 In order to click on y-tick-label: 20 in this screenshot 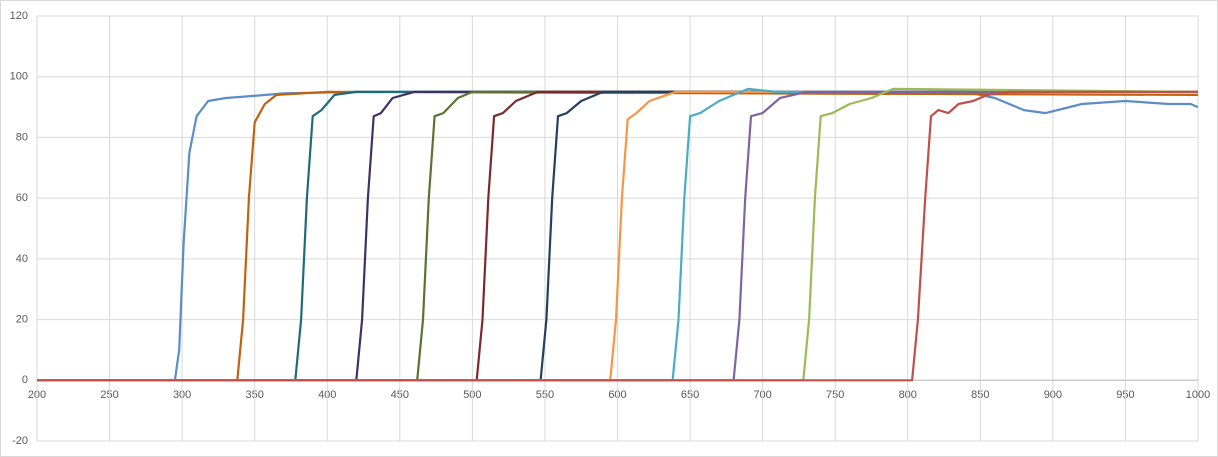, I will do `click(22, 319)`.